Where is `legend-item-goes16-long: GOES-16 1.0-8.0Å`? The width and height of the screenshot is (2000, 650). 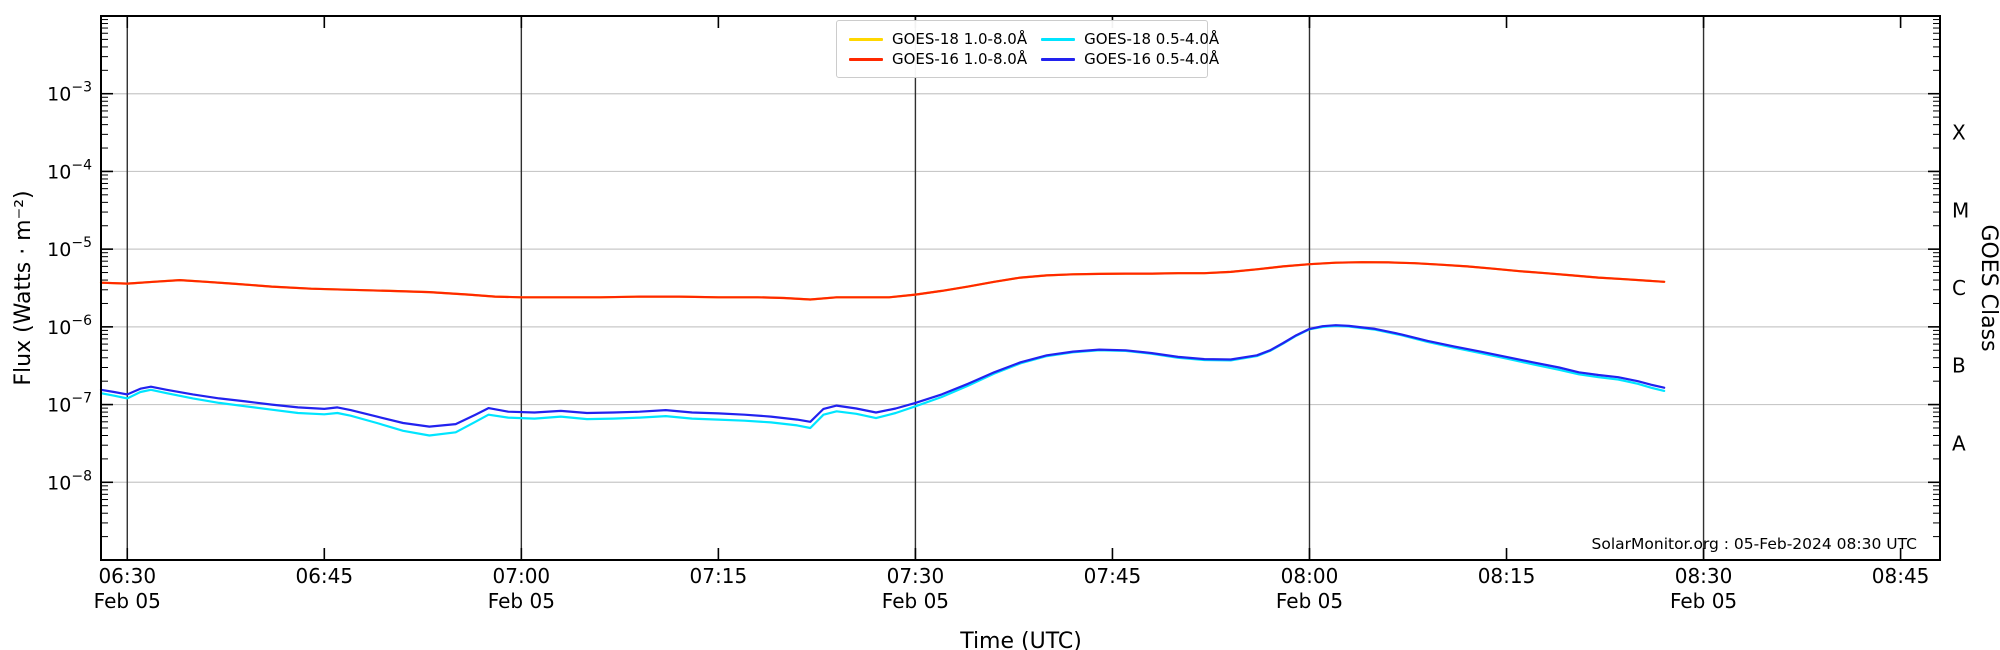
legend-item-goes16-long: GOES-16 1.0-8.0Å is located at coordinates (938, 59).